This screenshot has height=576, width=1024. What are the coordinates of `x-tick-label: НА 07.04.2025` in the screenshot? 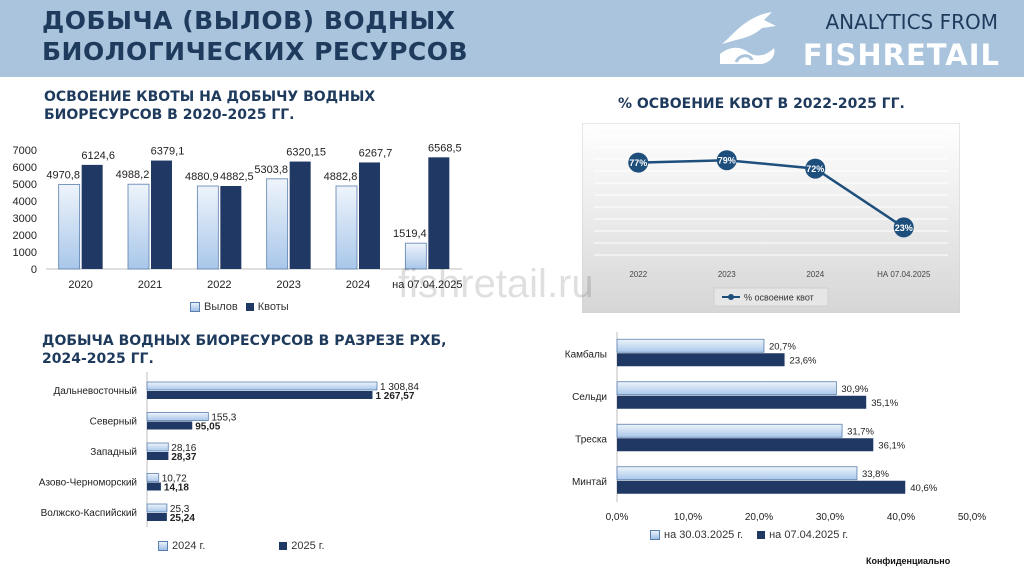 It's located at (904, 274).